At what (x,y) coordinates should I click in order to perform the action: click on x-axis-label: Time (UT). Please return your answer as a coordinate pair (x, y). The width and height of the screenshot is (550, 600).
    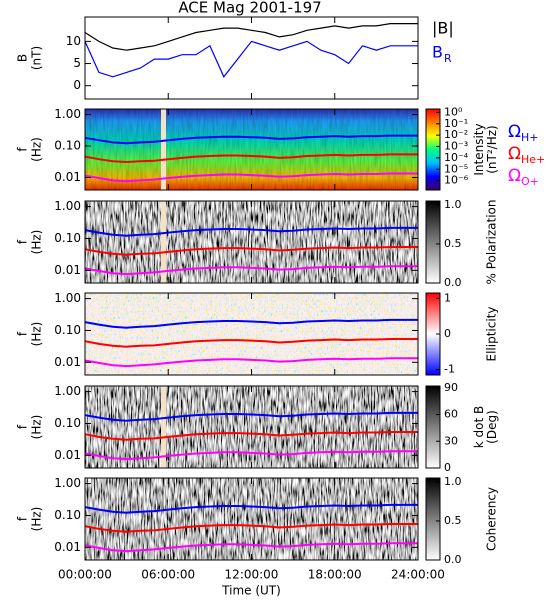
    Looking at the image, I should click on (251, 591).